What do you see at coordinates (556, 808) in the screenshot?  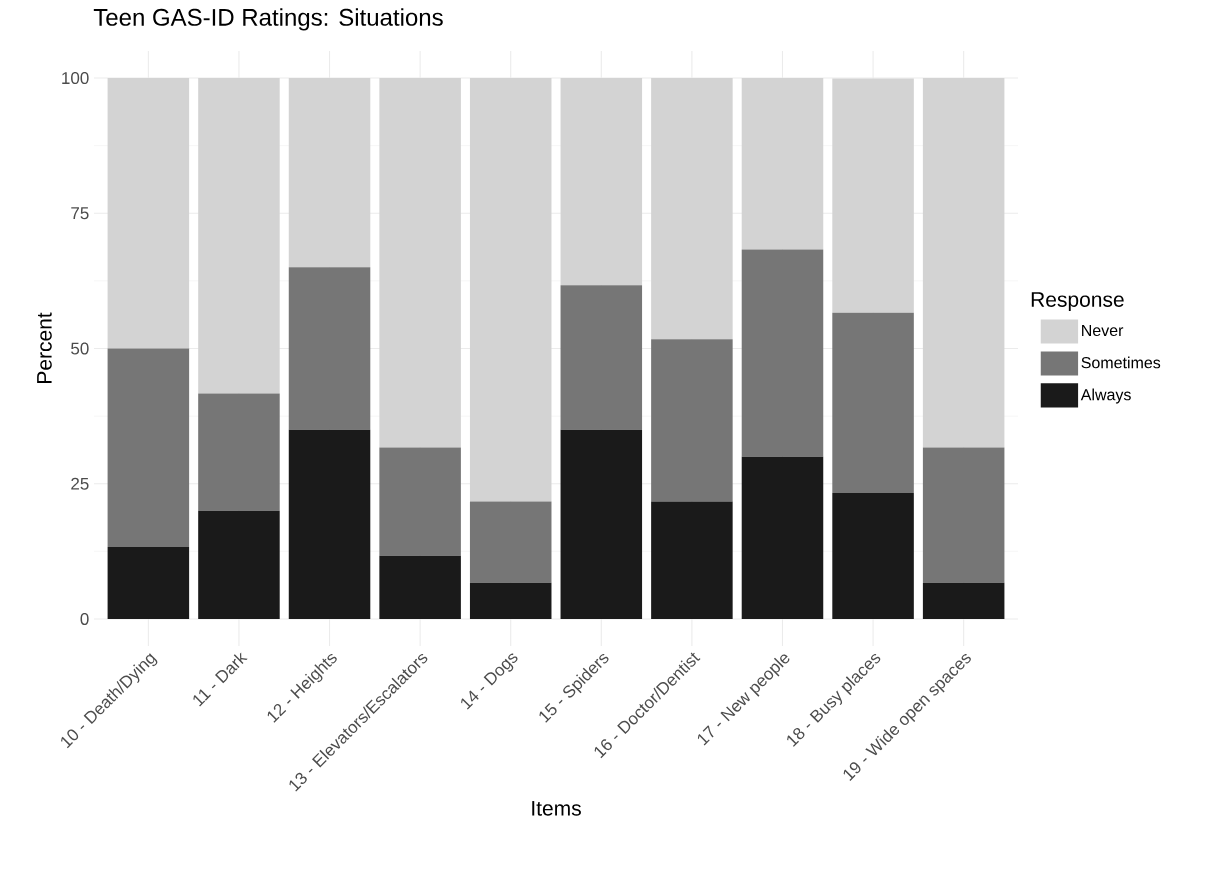 I see `x-axis-title: Items` at bounding box center [556, 808].